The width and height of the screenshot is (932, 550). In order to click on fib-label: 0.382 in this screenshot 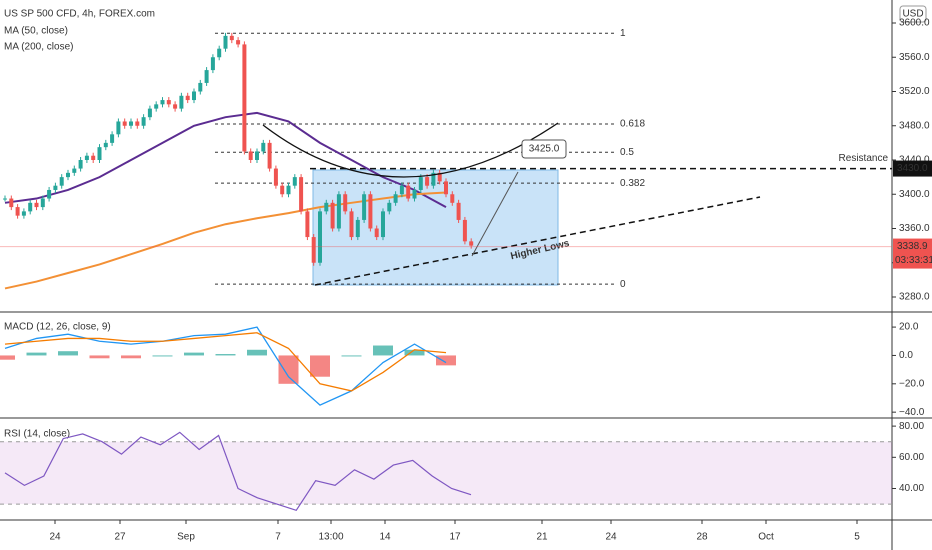, I will do `click(632, 183)`.